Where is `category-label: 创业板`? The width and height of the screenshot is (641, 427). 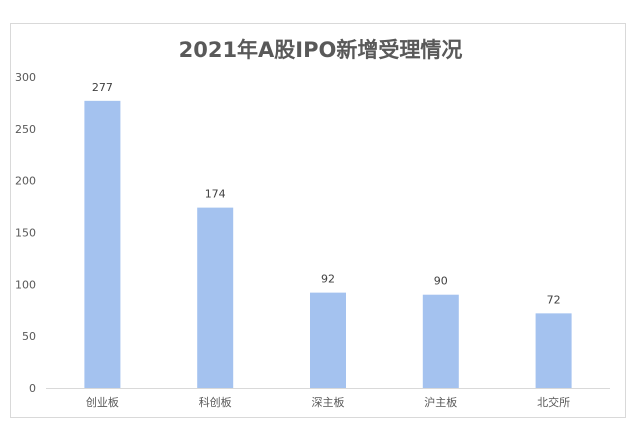
category-label: 创业板 is located at coordinates (102, 402).